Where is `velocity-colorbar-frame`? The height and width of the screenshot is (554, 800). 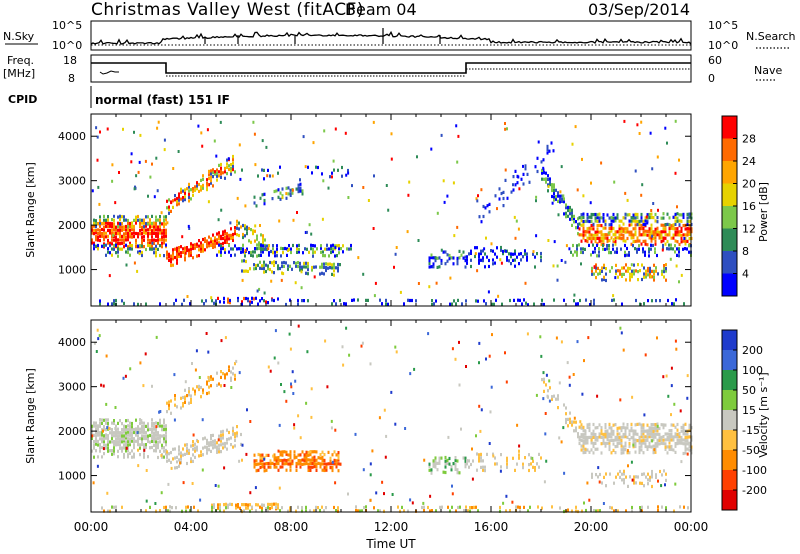
velocity-colorbar-frame is located at coordinates (729, 420).